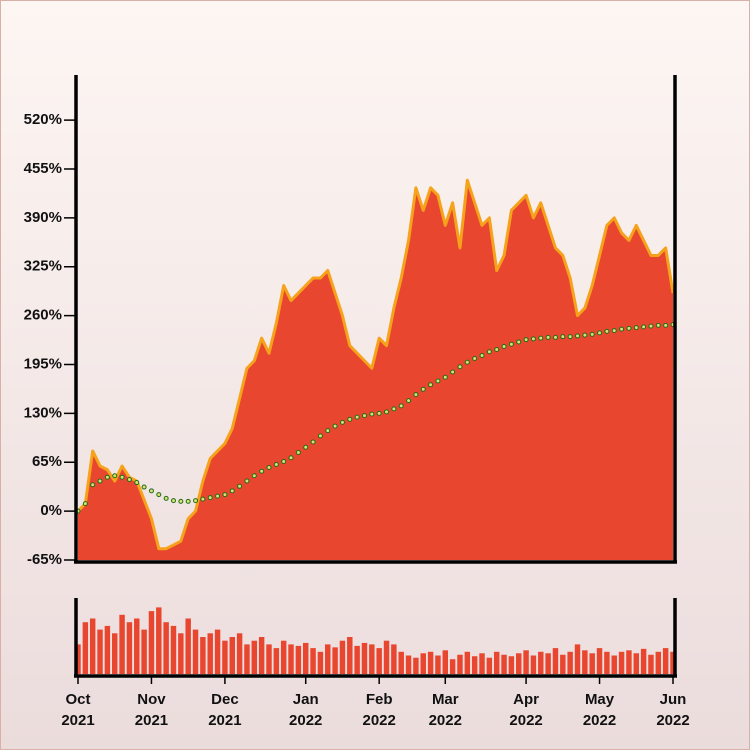  I want to click on y-tick-label: 0%, so click(51, 510).